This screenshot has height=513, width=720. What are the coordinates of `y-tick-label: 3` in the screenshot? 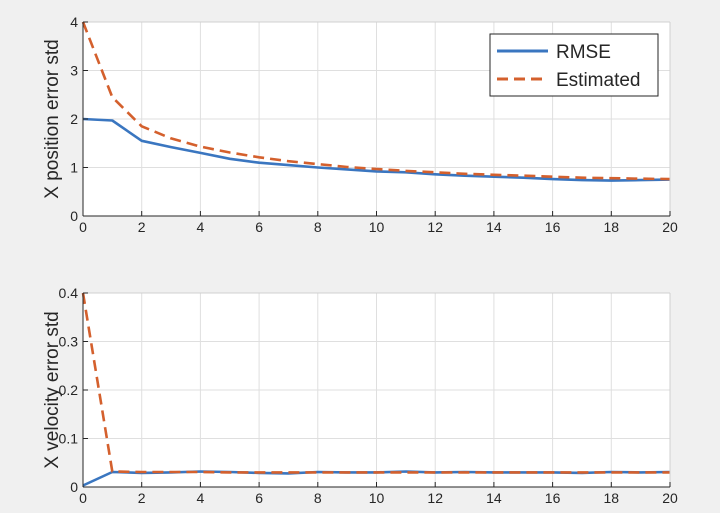 It's located at (74, 71).